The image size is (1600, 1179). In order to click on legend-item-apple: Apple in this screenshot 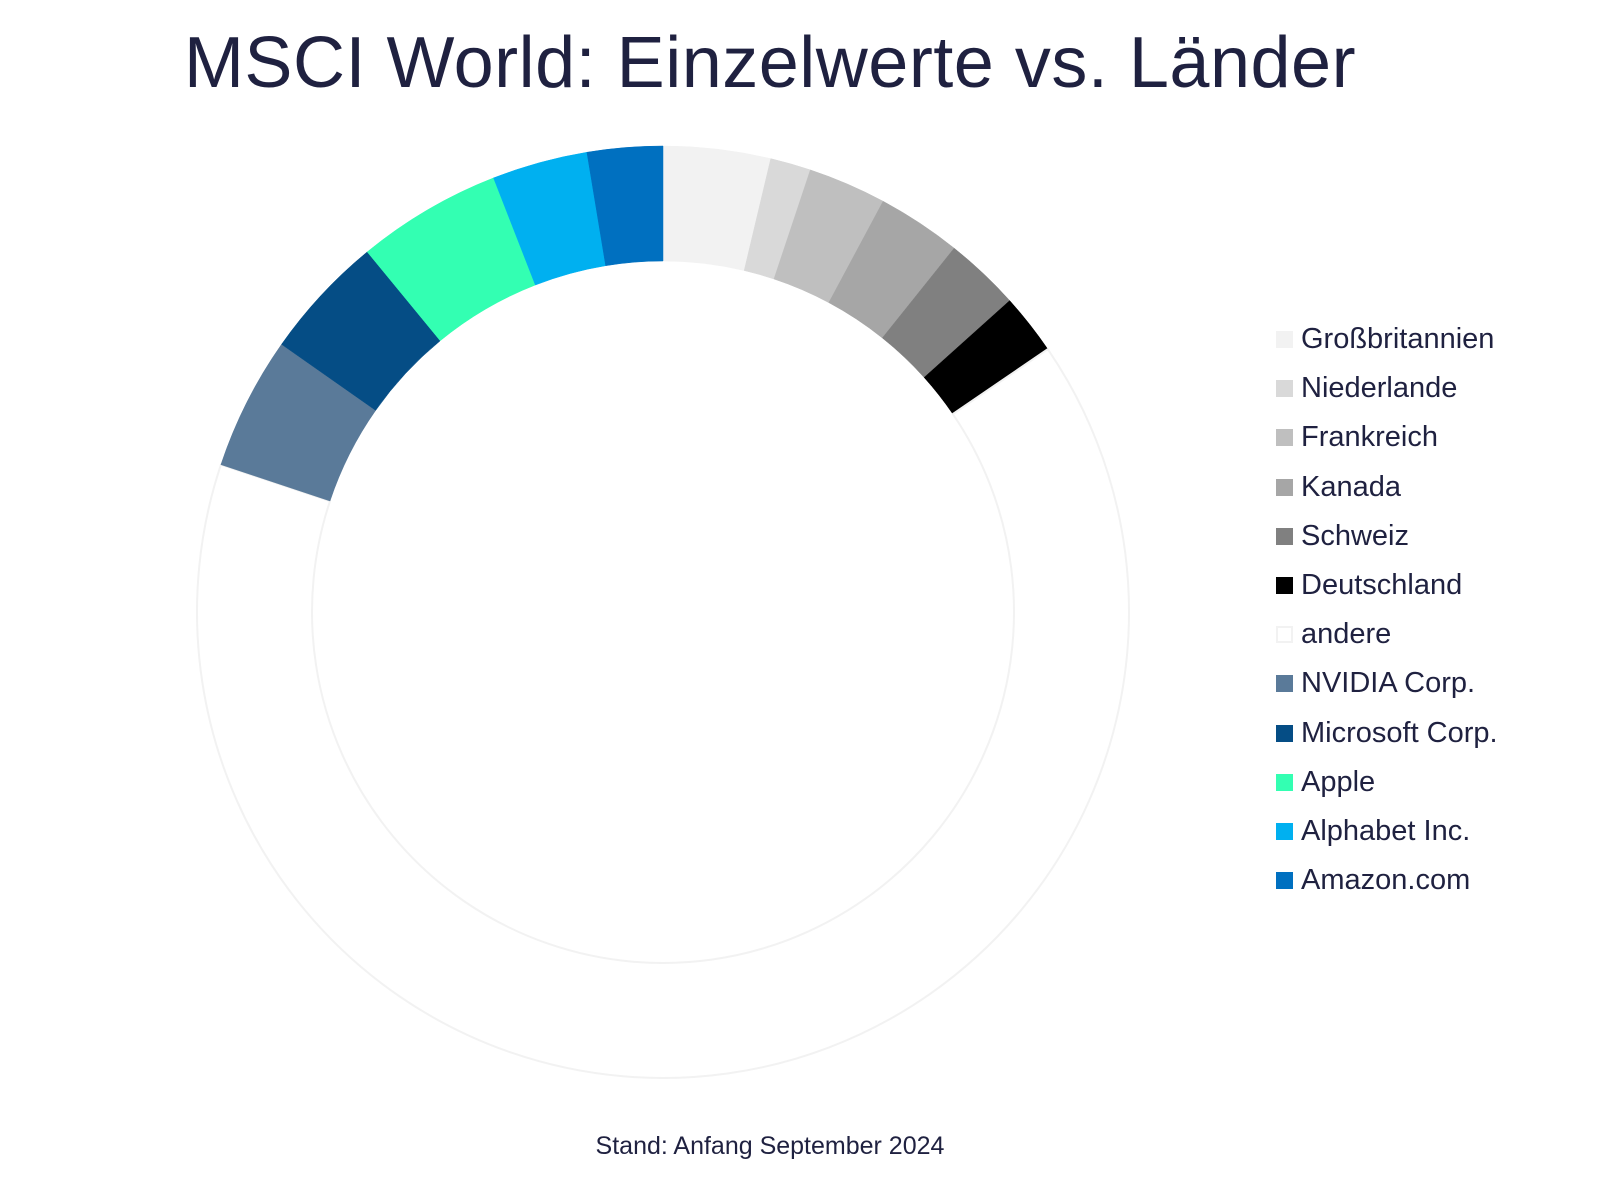, I will do `click(1387, 782)`.